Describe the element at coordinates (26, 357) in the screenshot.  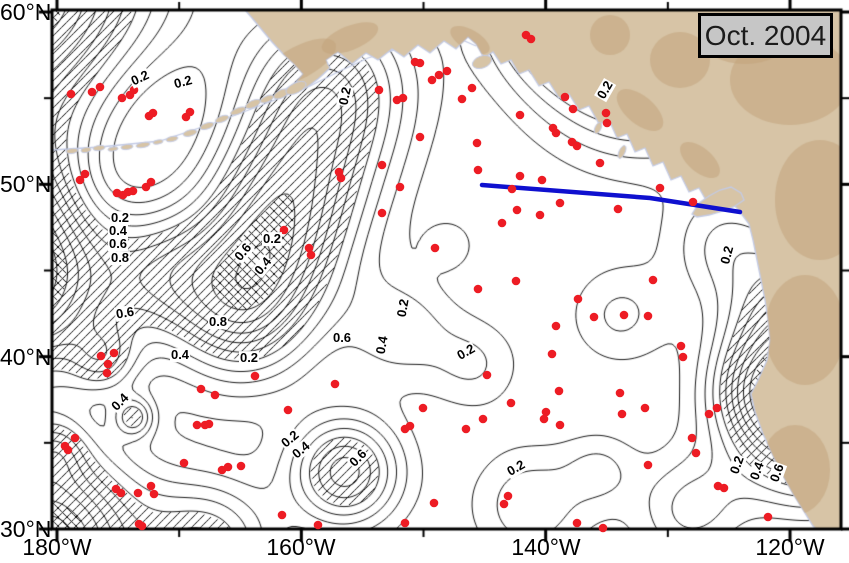
I see `lat-label-40n: 40°N` at that location.